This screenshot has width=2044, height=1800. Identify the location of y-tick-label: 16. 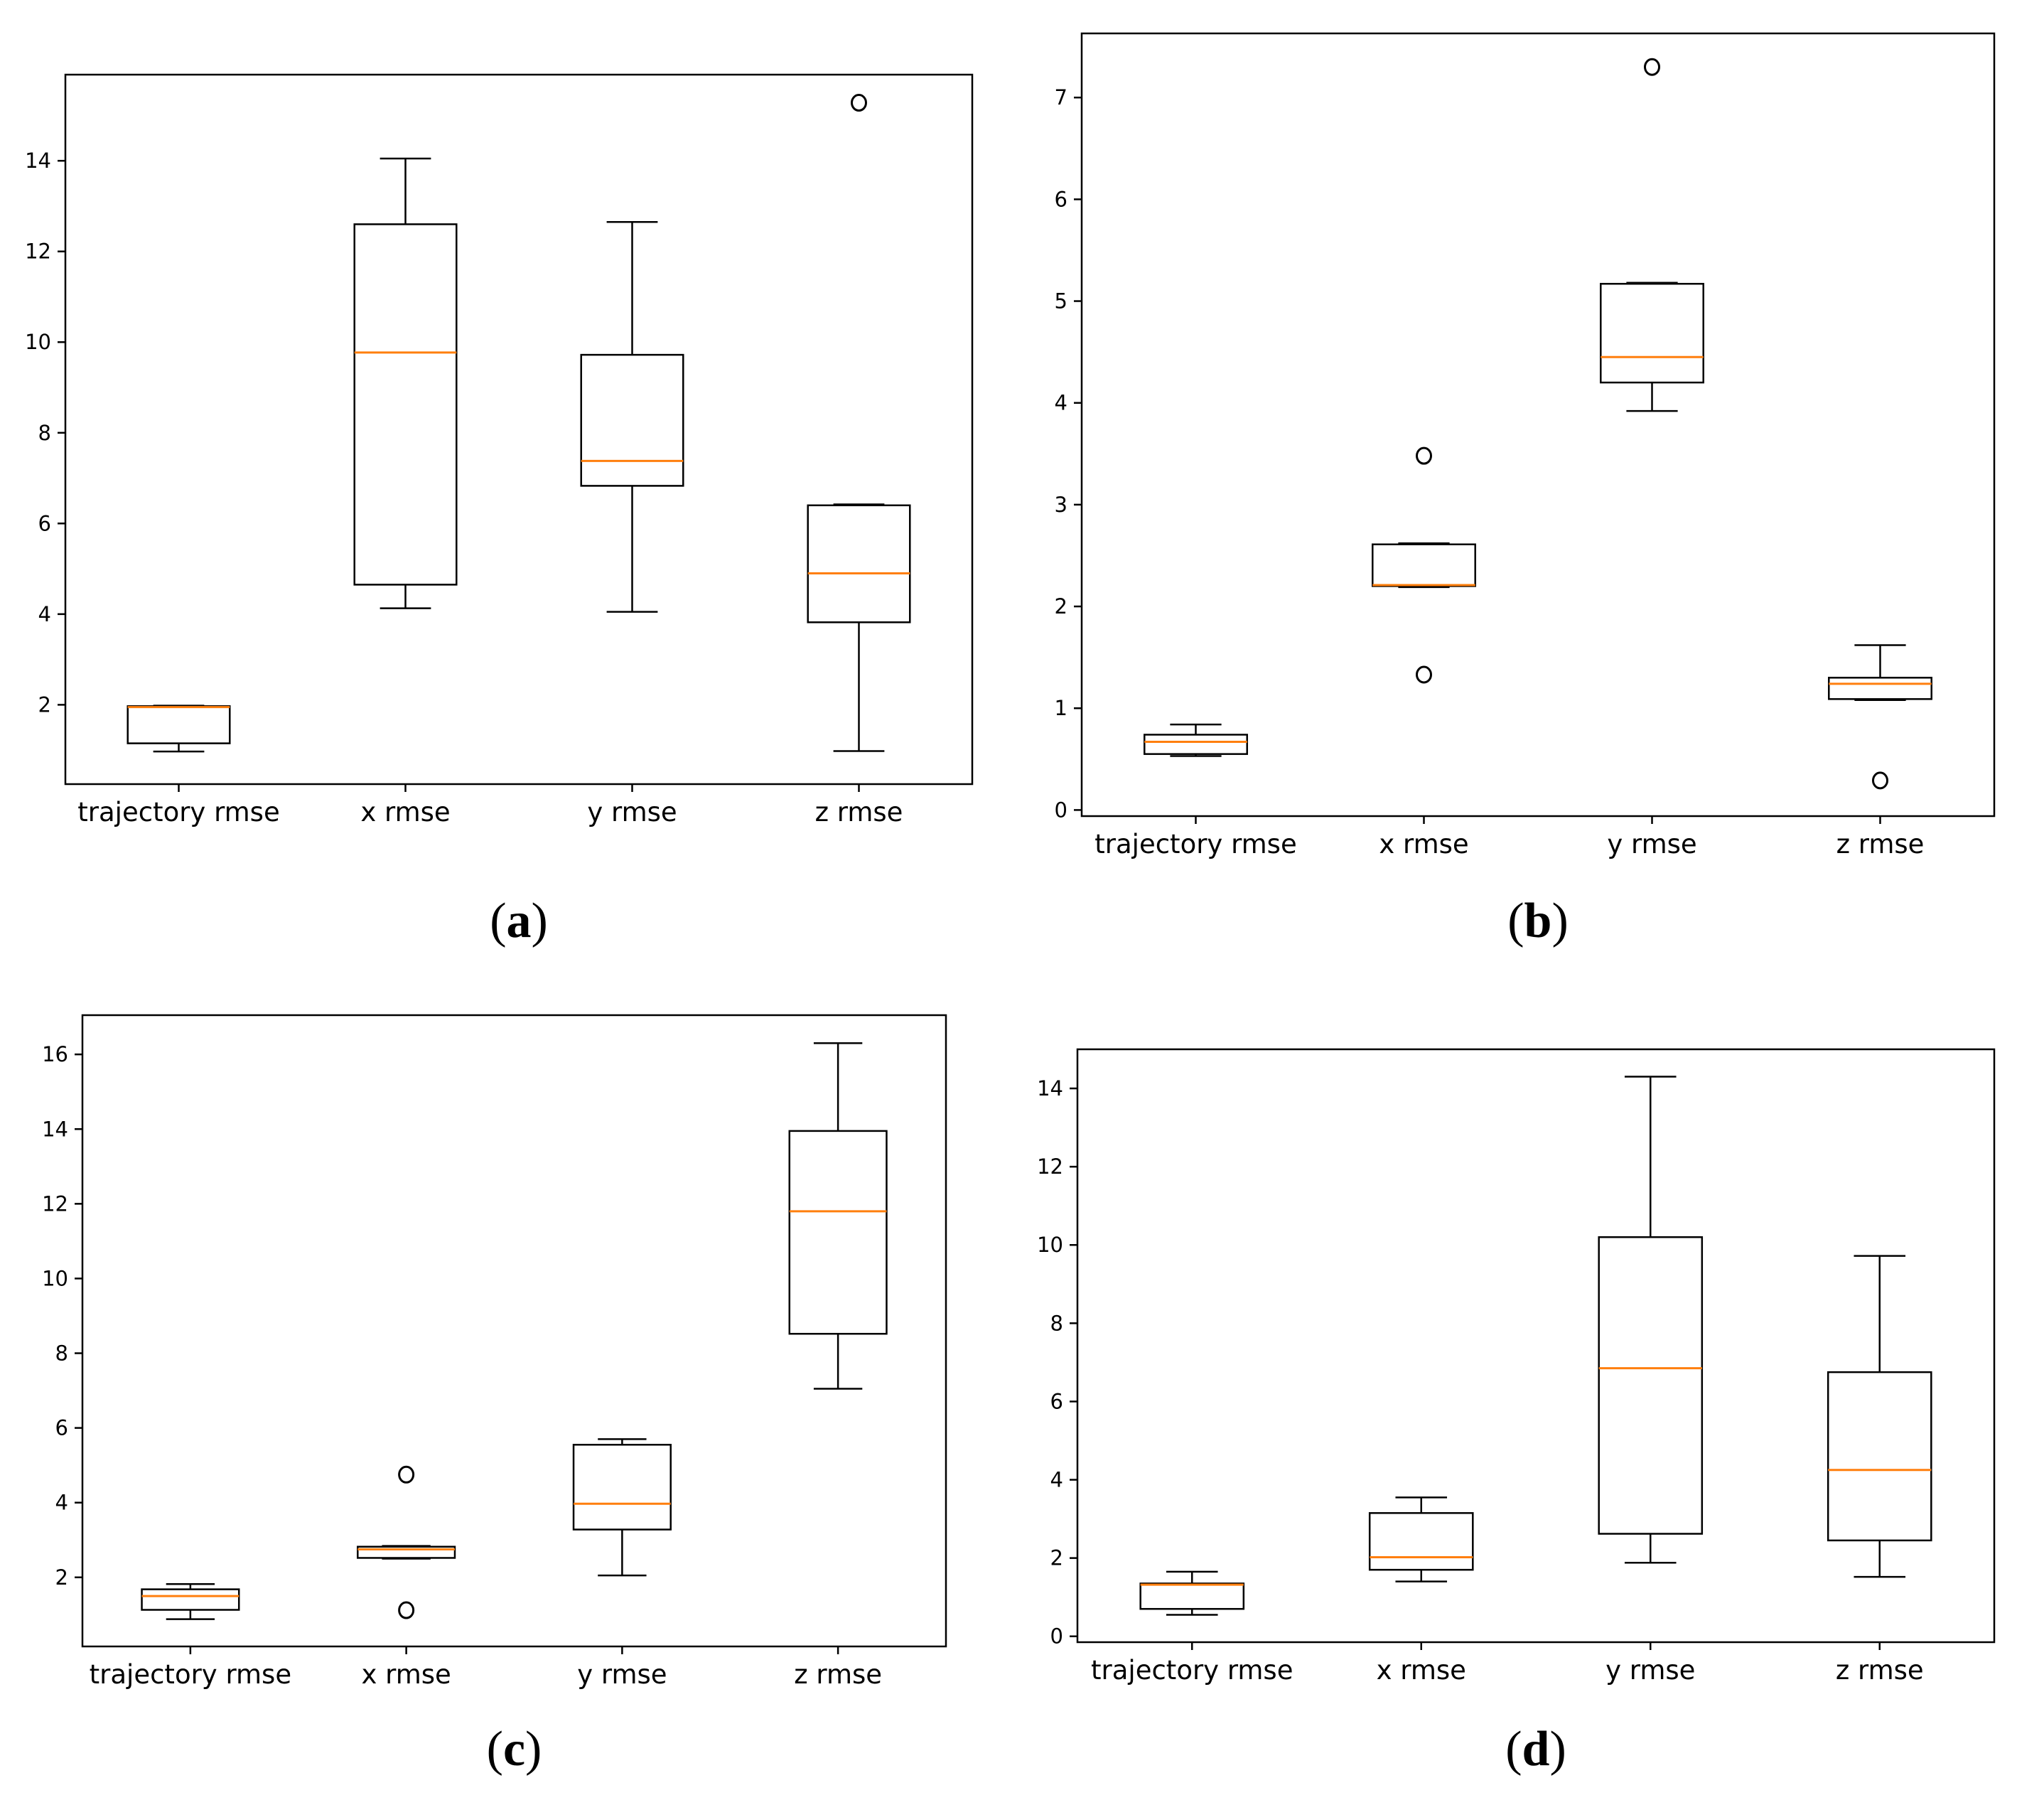
(55, 1054).